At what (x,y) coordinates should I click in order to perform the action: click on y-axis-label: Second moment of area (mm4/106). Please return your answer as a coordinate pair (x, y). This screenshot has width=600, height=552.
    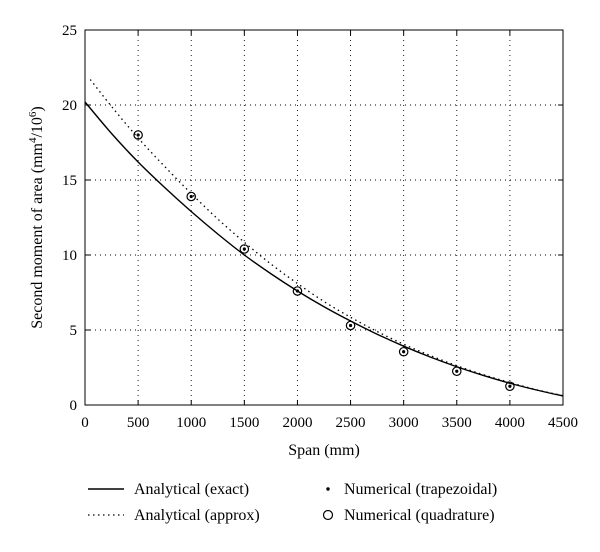
    Looking at the image, I should click on (36, 217).